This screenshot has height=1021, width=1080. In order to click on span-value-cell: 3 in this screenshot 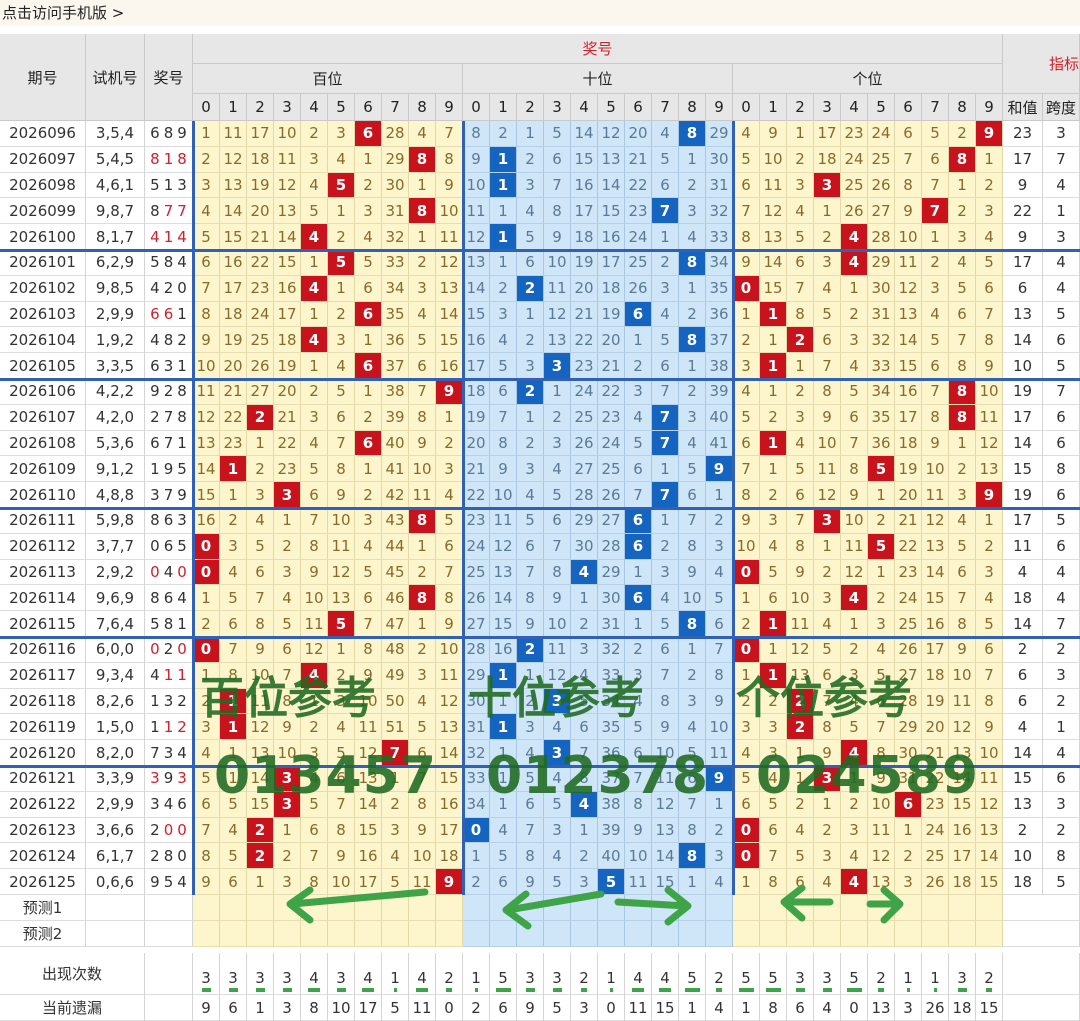, I will do `click(1061, 675)`.